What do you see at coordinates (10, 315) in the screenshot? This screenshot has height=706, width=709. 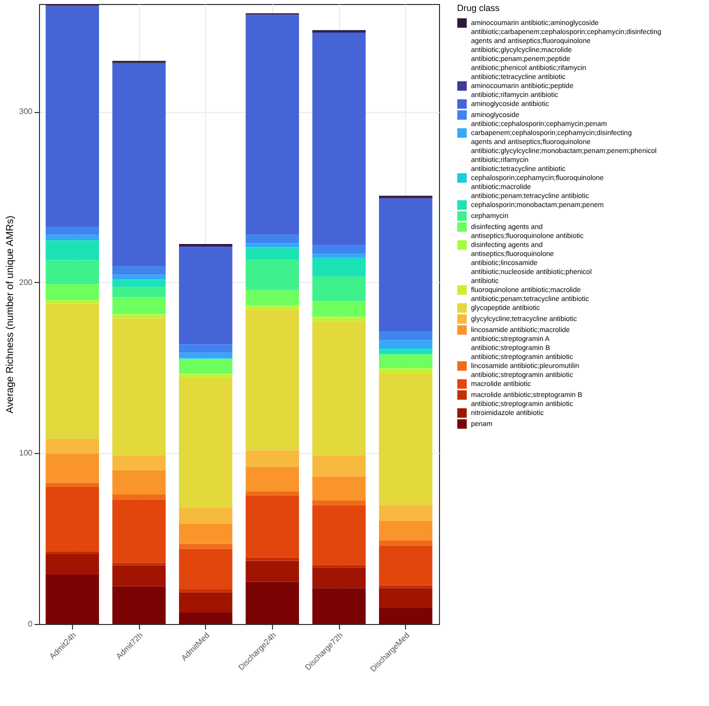 I see `y-axis-title: Average Richness (number of unique AMRs)` at bounding box center [10, 315].